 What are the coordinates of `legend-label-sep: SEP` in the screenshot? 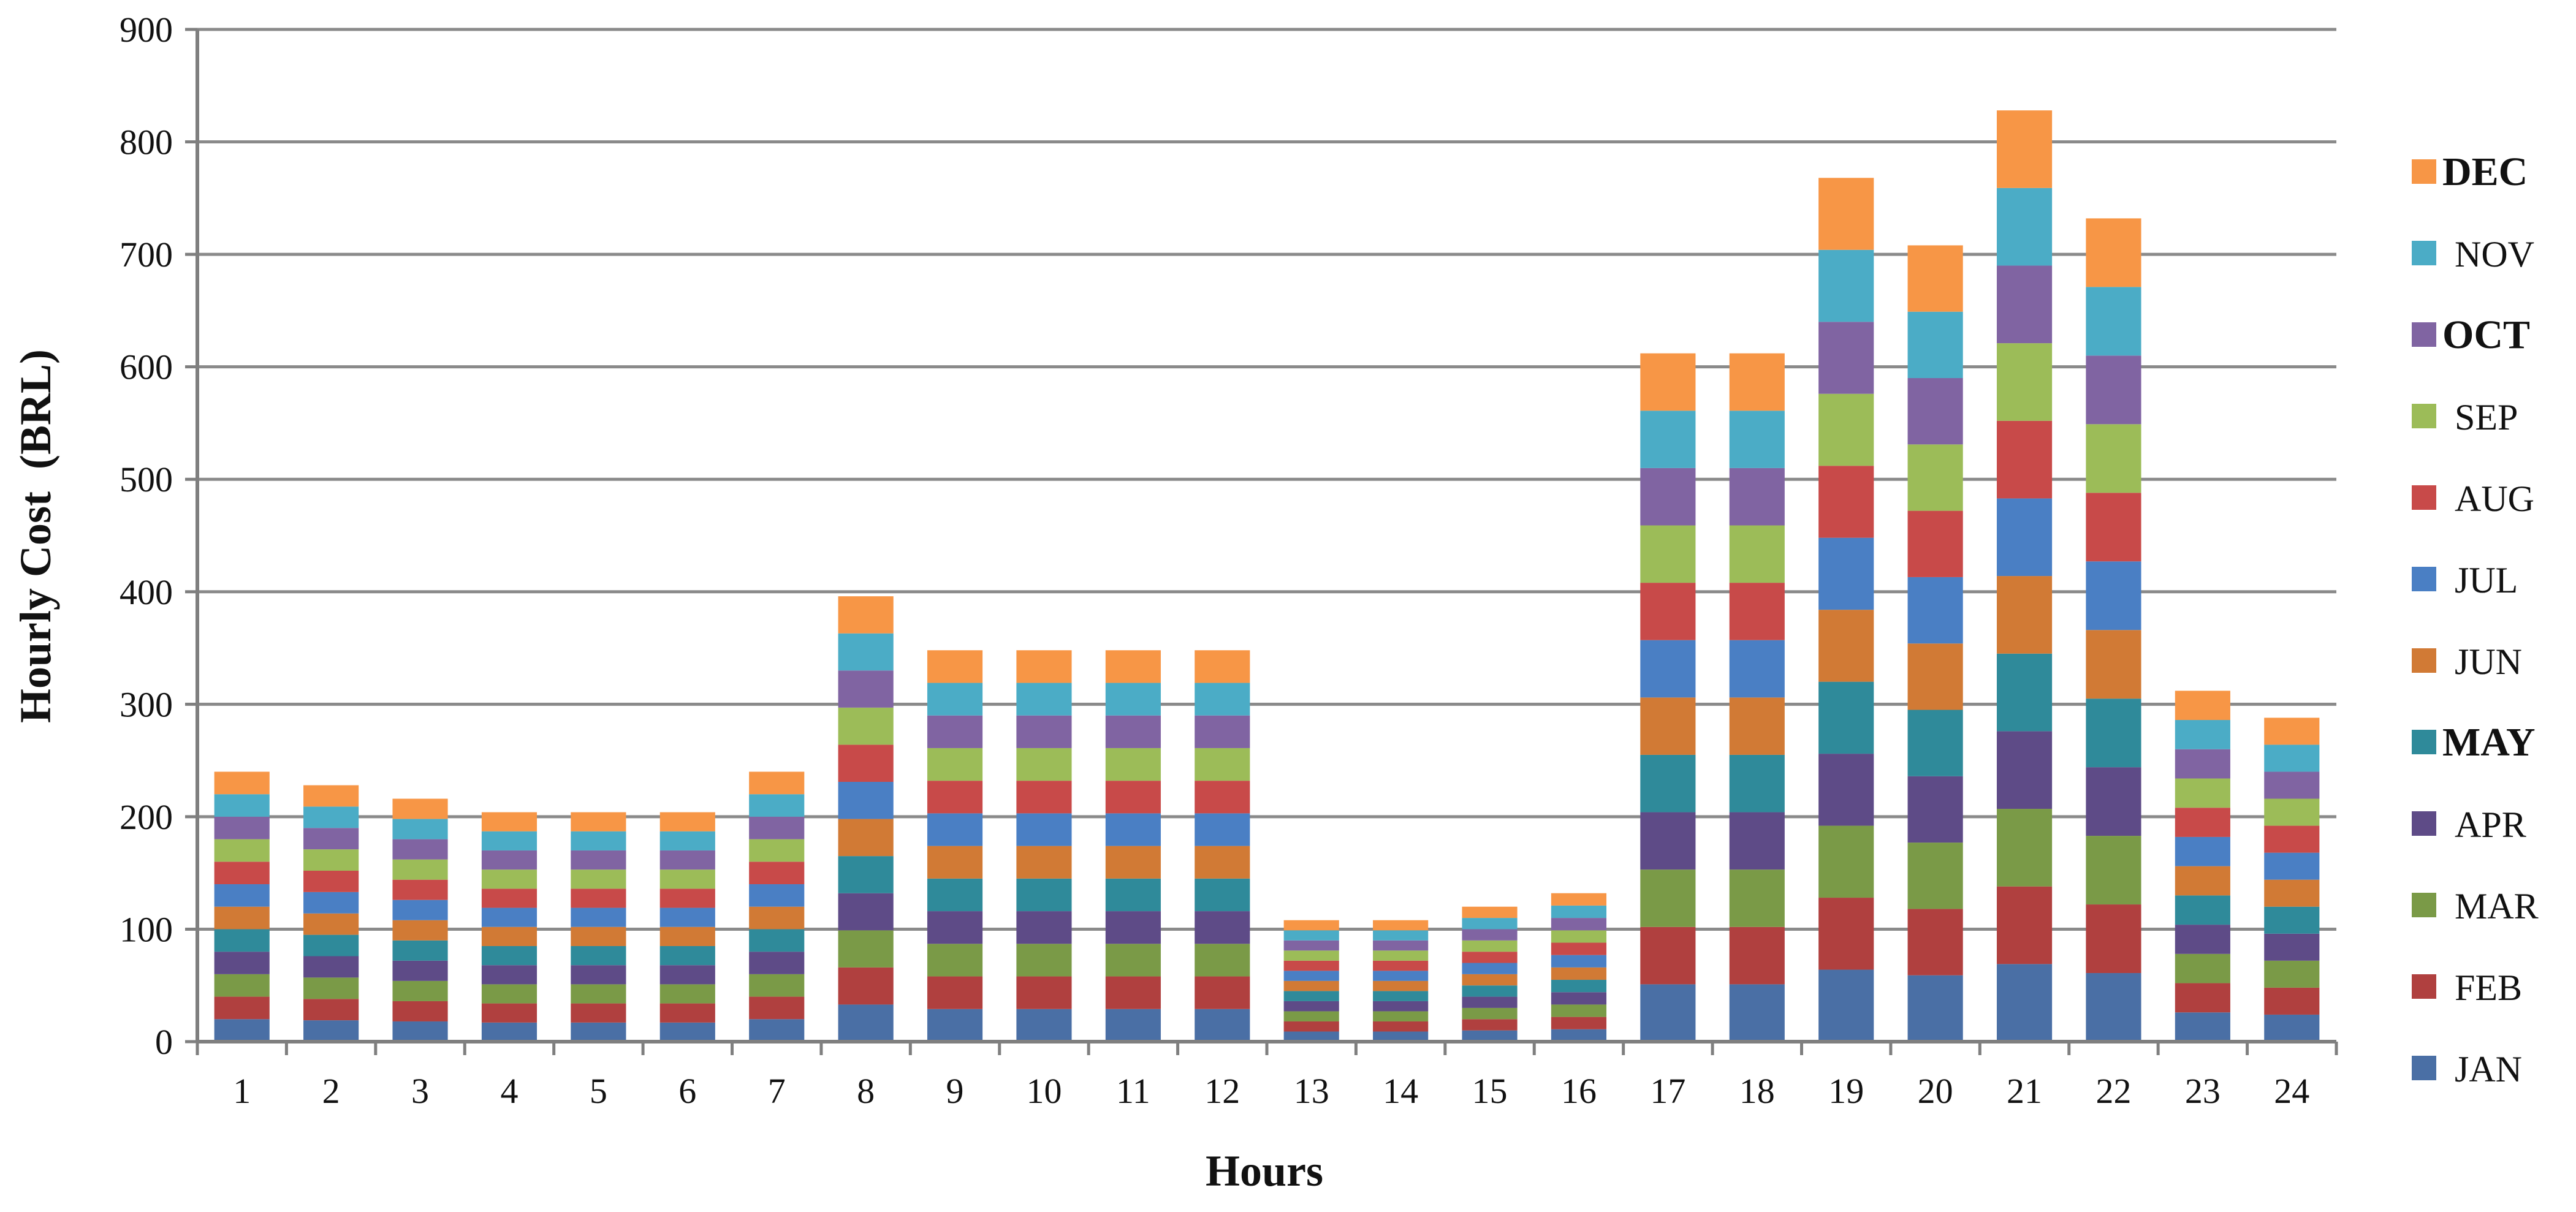 It's located at (2486, 417).